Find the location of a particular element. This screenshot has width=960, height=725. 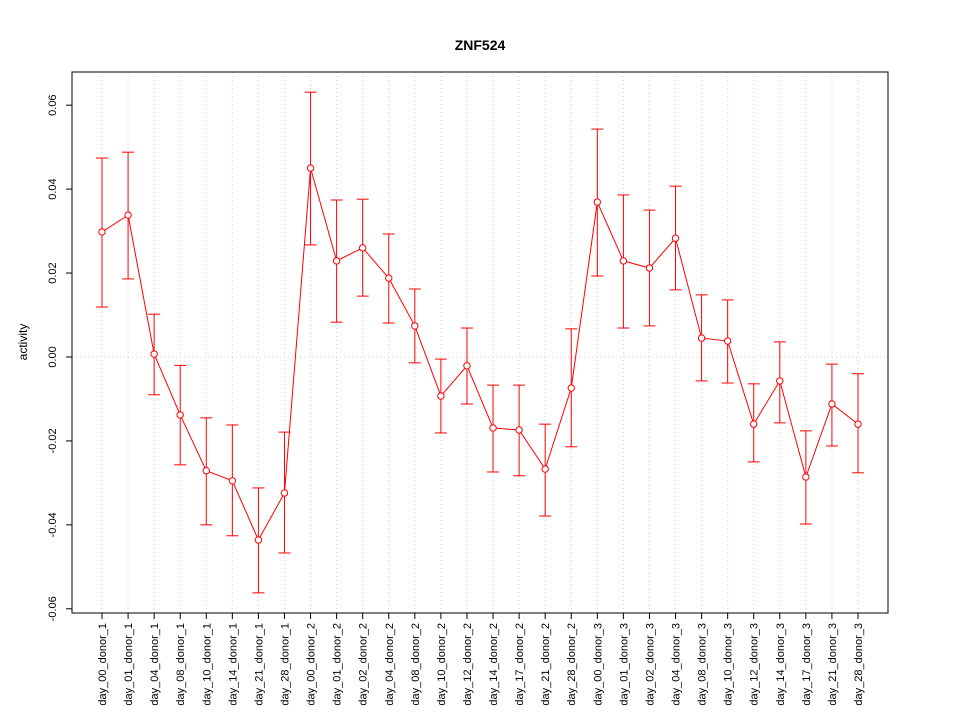

x-tick-label: day_08_donor_3 is located at coordinates (703, 664).